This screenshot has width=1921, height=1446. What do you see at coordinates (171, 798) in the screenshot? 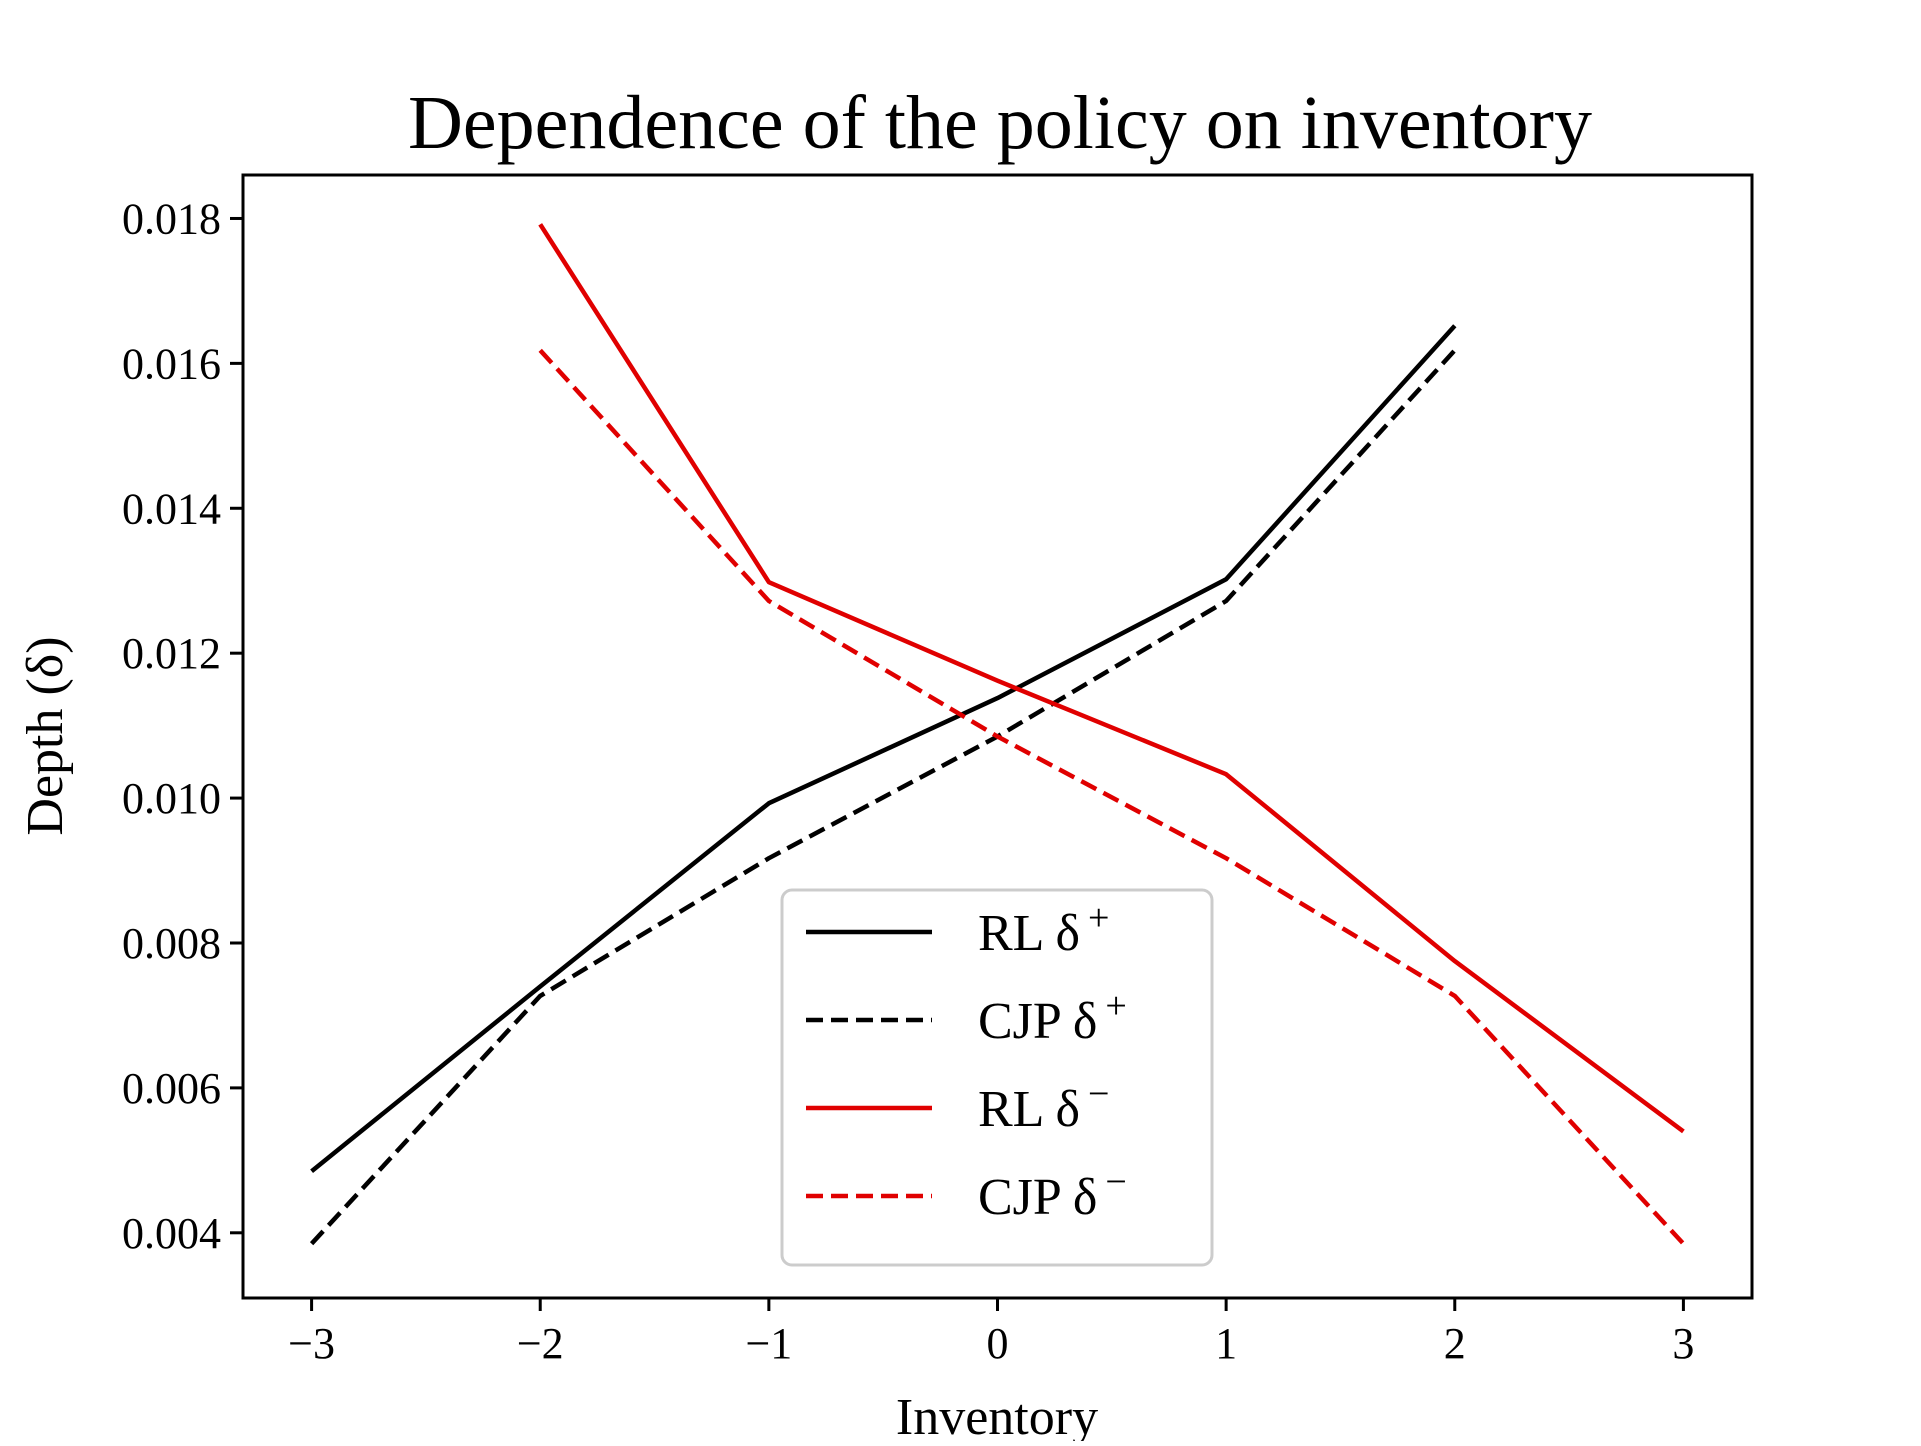
I see `y-tick-label: 0.010` at bounding box center [171, 798].